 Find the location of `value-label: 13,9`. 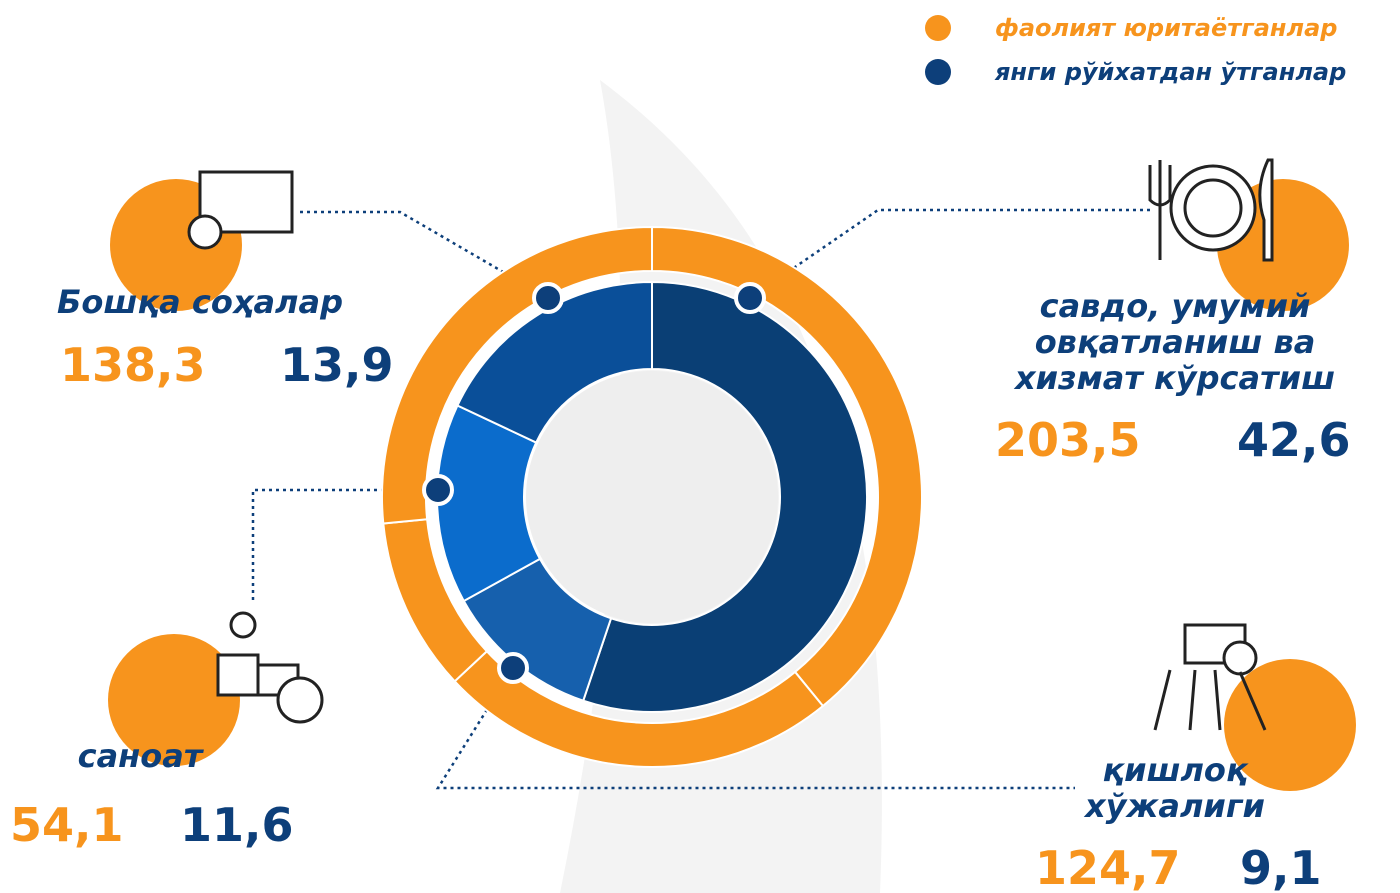

value-label: 13,9 is located at coordinates (337, 365).